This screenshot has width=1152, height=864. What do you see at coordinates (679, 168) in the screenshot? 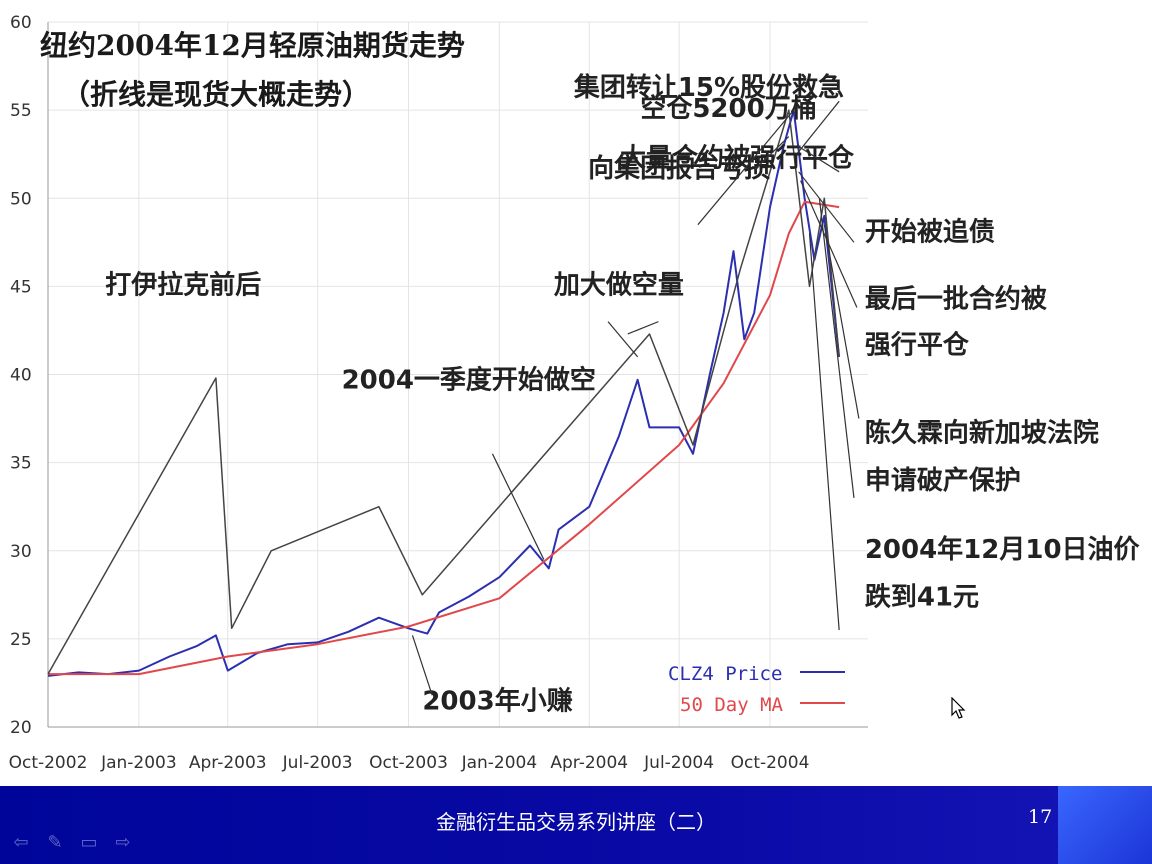
I see `annotation-label: 向集团报告亏损` at bounding box center [679, 168].